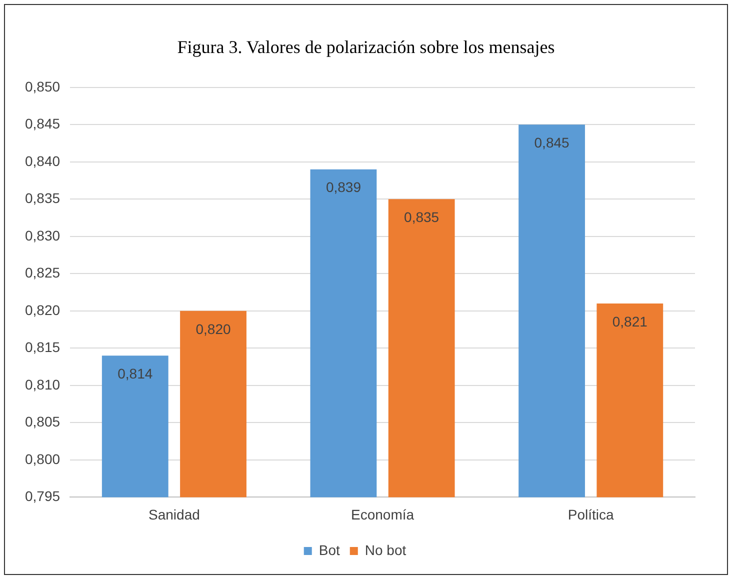 The image size is (732, 579). I want to click on data-label: 0,821, so click(630, 321).